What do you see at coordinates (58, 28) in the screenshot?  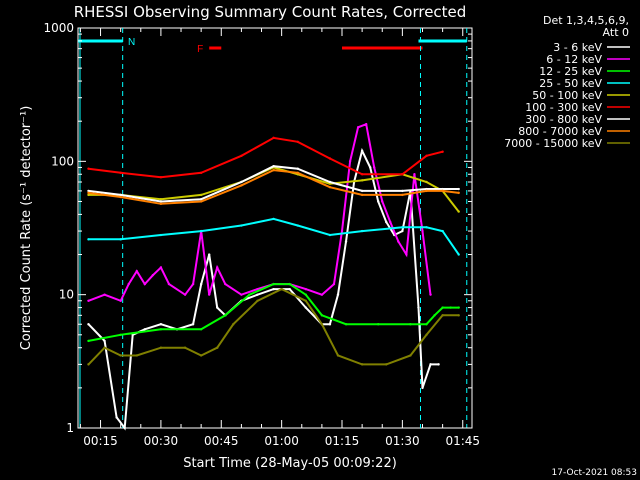 I see `y-tick-label: 1000` at bounding box center [58, 28].